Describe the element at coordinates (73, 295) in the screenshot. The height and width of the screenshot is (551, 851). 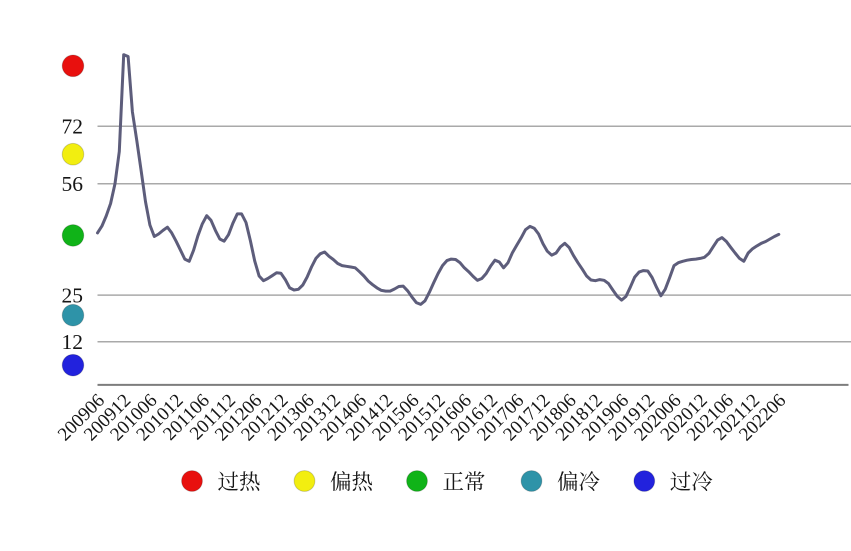
I see `y-tick-label-25: 25` at that location.